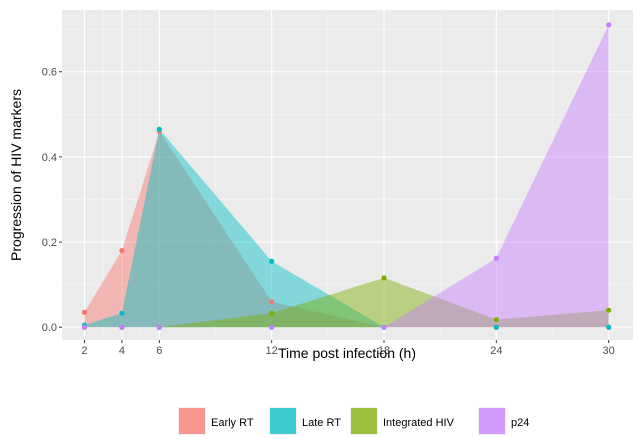 The image size is (638, 437). What do you see at coordinates (520, 423) in the screenshot?
I see `legend-label-p24: p24` at bounding box center [520, 423].